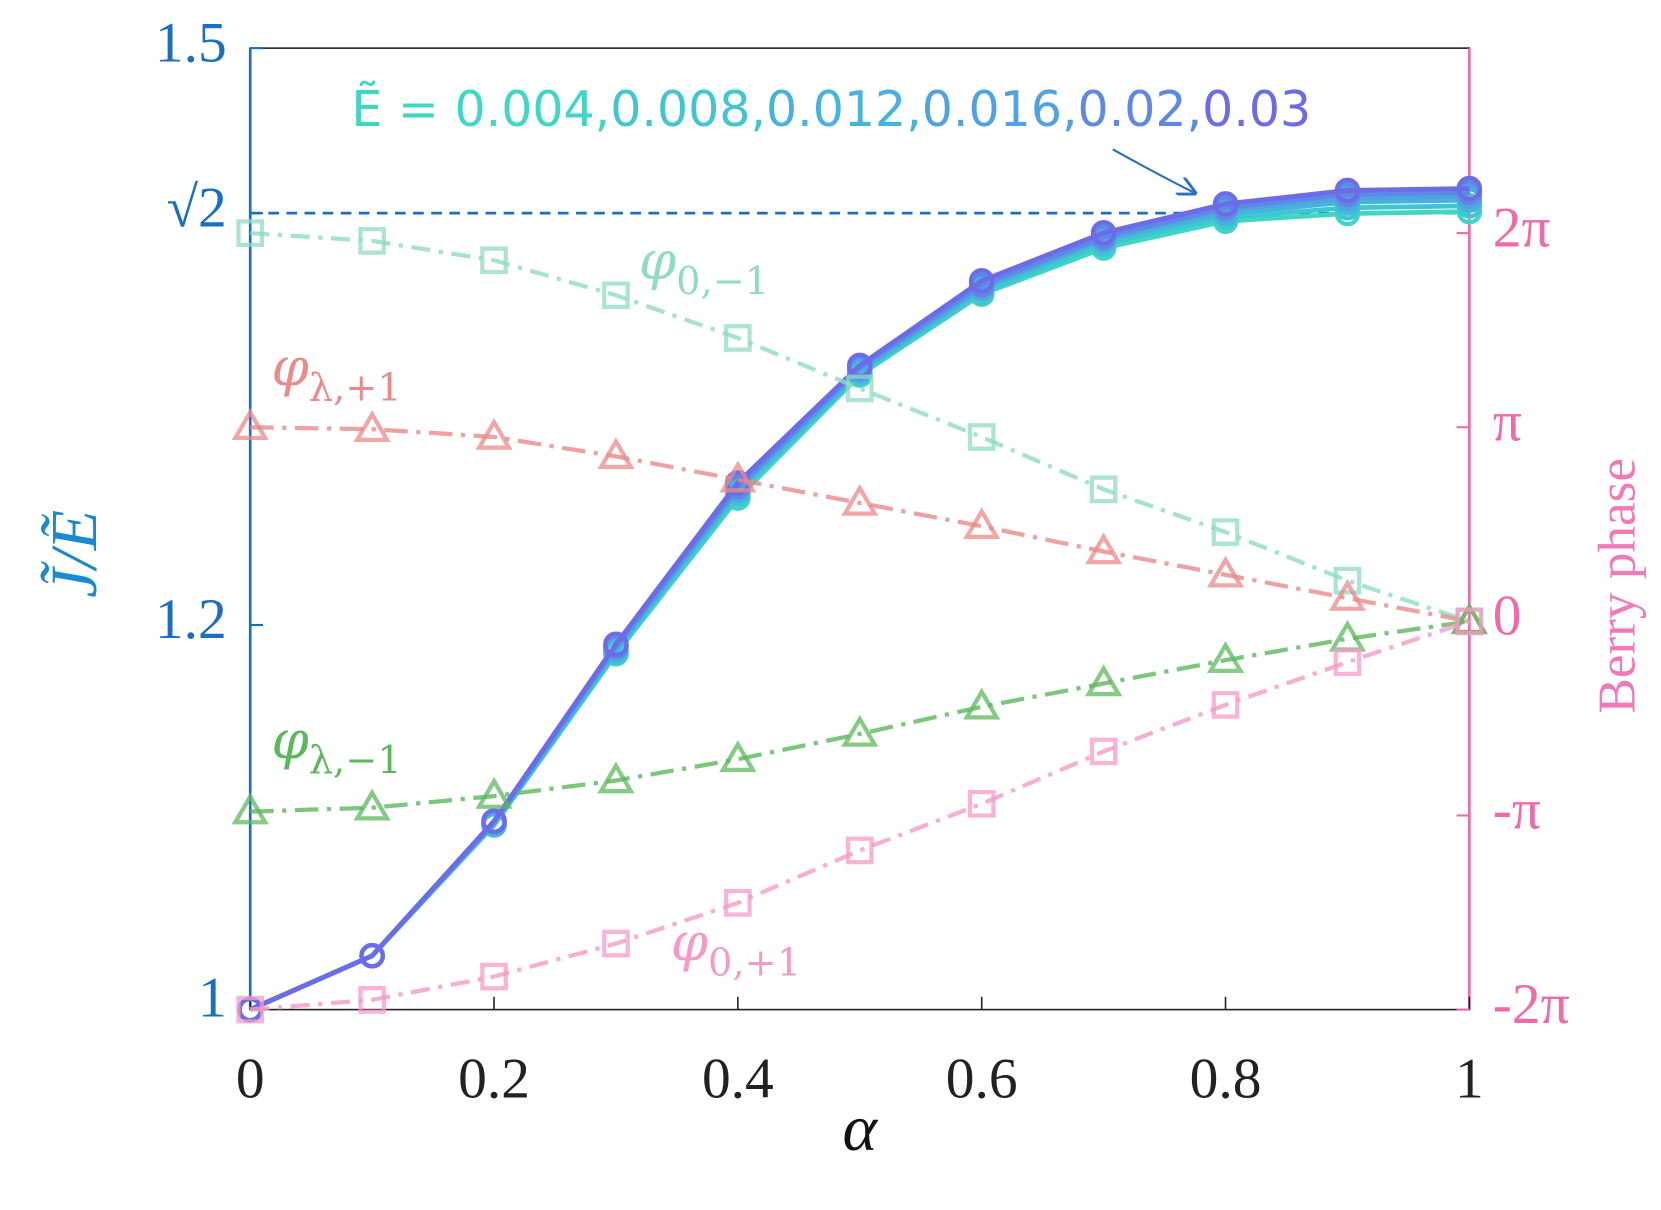 The image size is (1661, 1210). I want to click on x-axis-label: α, so click(860, 1128).